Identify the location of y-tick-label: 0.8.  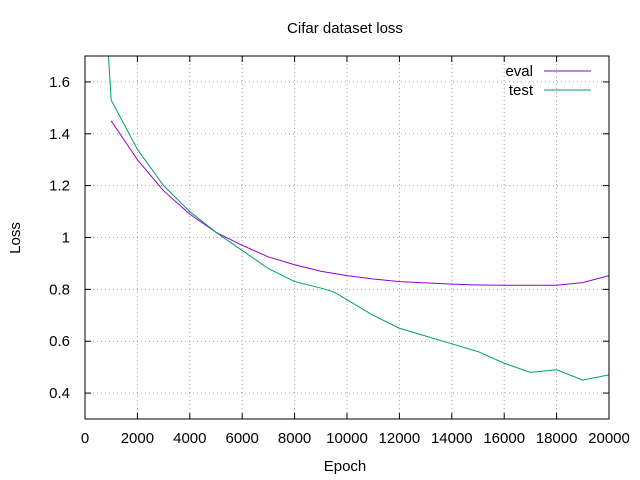
(59, 289).